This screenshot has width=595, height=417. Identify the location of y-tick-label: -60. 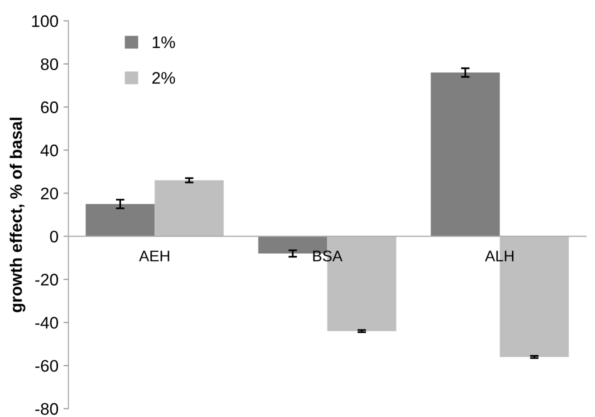
(46, 366).